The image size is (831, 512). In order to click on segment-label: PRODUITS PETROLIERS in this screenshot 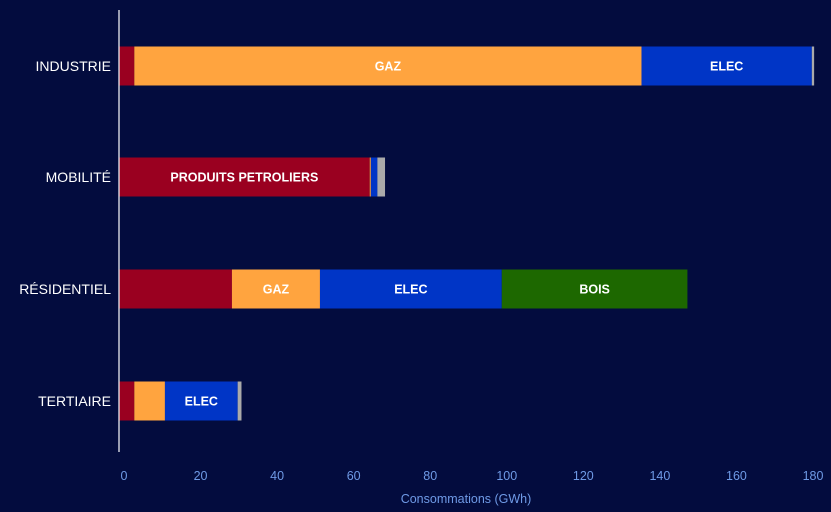, I will do `click(244, 178)`.